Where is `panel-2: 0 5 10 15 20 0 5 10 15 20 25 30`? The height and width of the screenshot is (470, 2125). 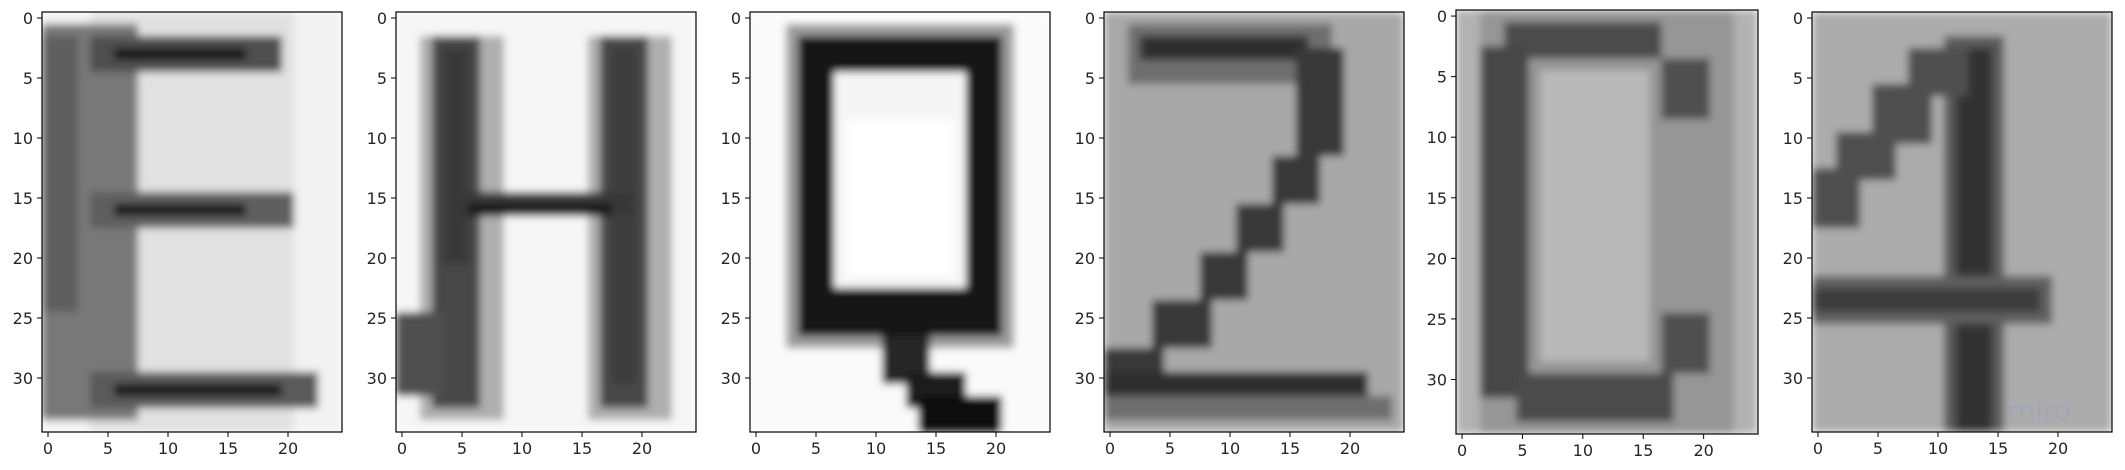 panel-2: 0 5 10 15 20 0 5 10 15 20 25 30 is located at coordinates (532, 233).